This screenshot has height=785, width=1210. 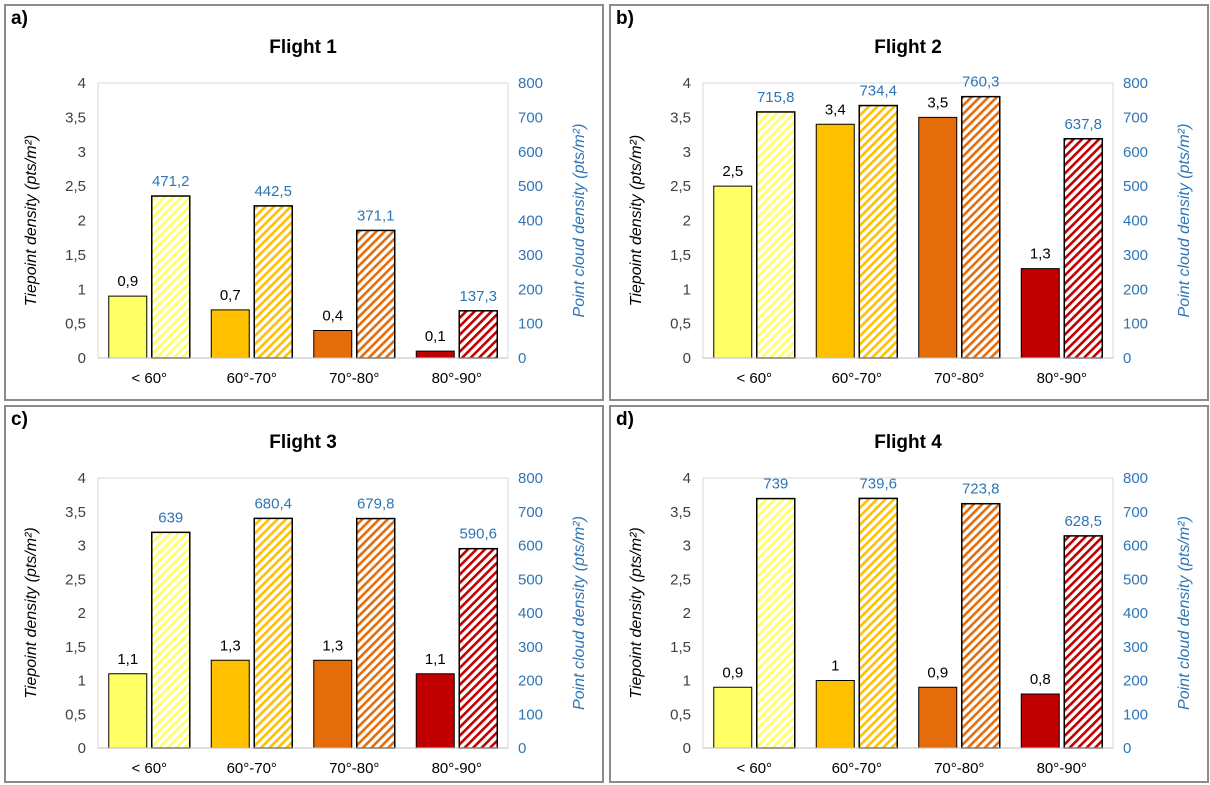 What do you see at coordinates (835, 666) in the screenshot?
I see `bar-label-tiepoint: 1` at bounding box center [835, 666].